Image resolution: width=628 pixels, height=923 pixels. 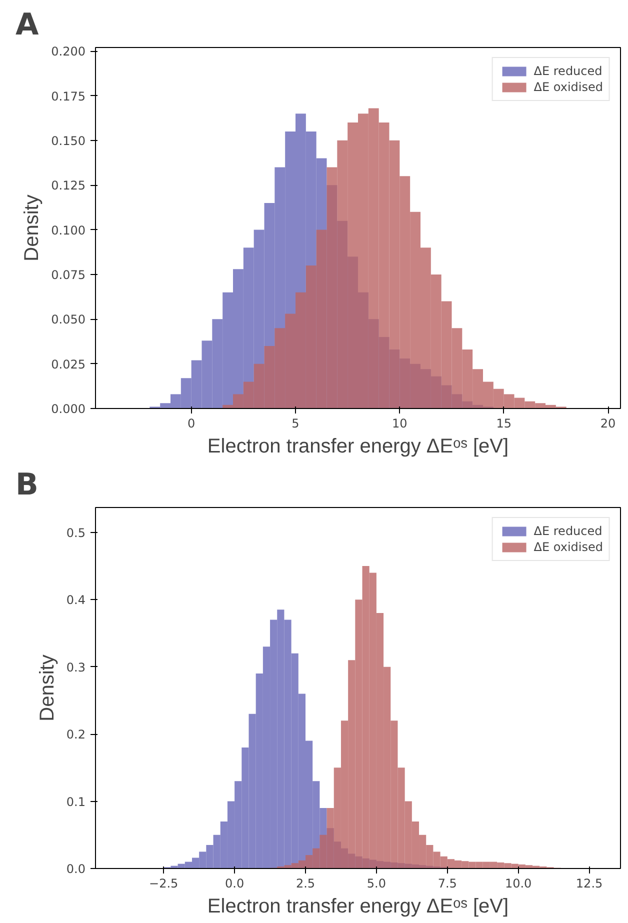 I want to click on x-tick-label: 5.0, so click(x=376, y=883).